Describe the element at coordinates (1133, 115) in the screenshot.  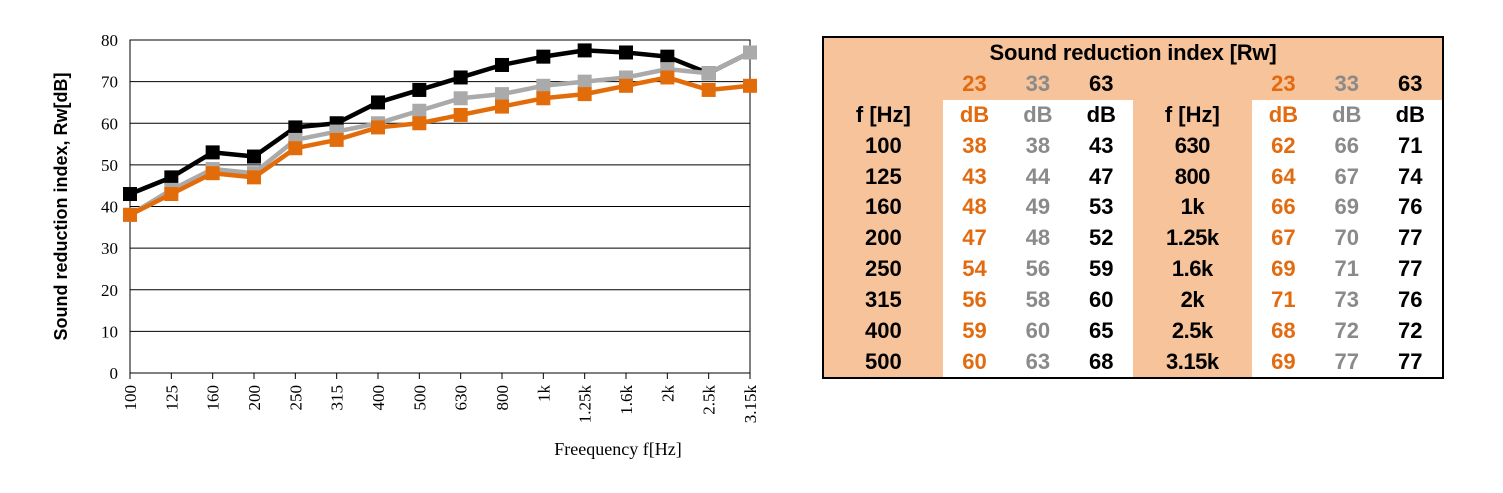
I see `unit-row: f [Hz] dB dB dB f [Hz] dB dB dB` at that location.